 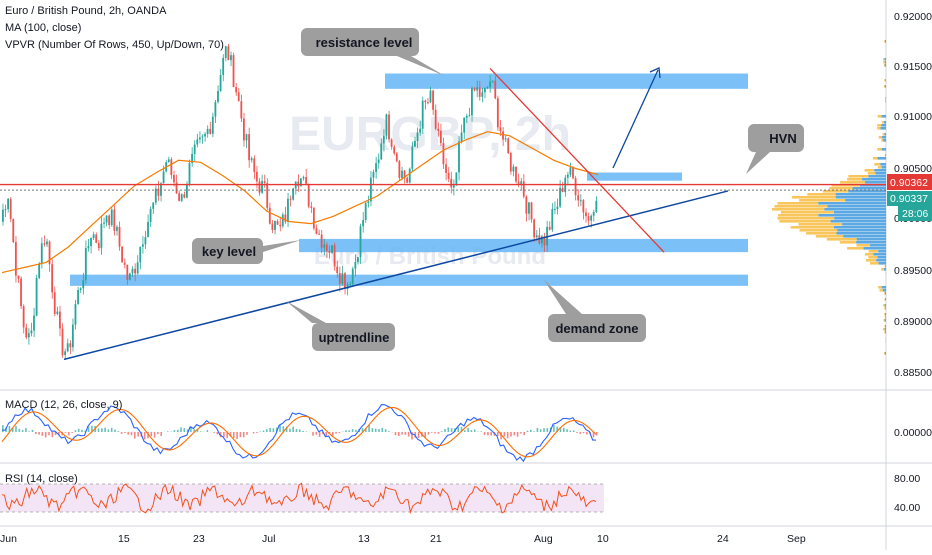 What do you see at coordinates (913, 17) in the screenshot?
I see `price-tick: 0.92000` at bounding box center [913, 17].